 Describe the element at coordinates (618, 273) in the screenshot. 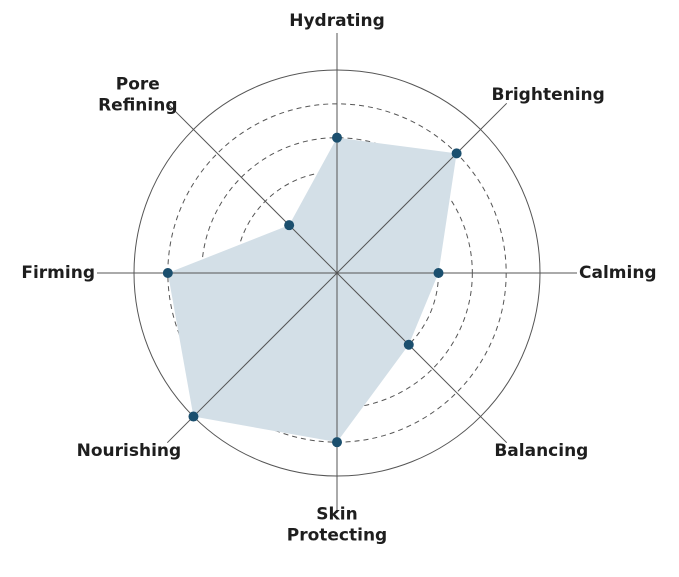

I see `axis-label: Calming` at that location.